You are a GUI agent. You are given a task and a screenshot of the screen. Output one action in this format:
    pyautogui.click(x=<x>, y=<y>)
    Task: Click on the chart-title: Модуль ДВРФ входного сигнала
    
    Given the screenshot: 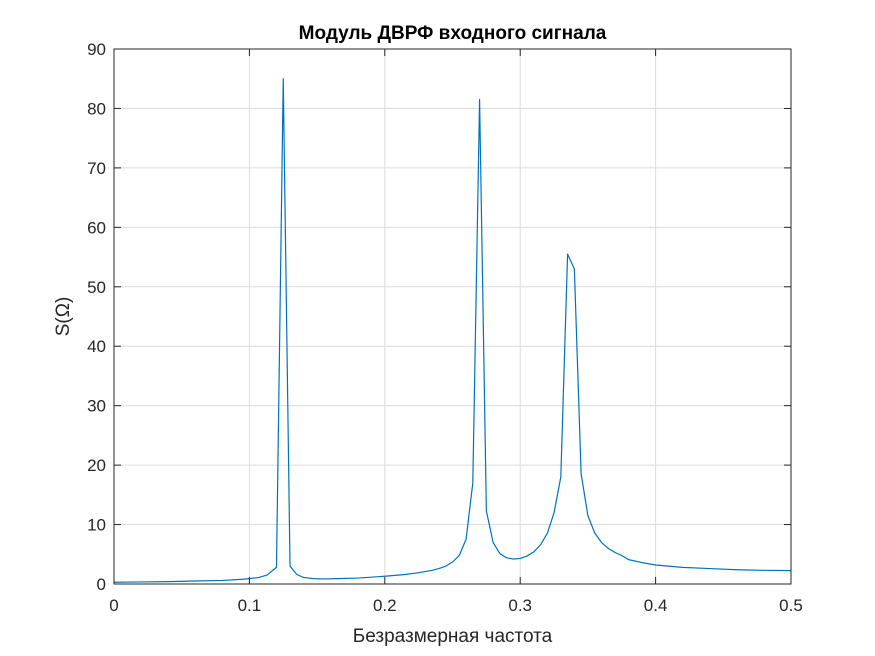 What is the action you would take?
    pyautogui.click(x=453, y=33)
    